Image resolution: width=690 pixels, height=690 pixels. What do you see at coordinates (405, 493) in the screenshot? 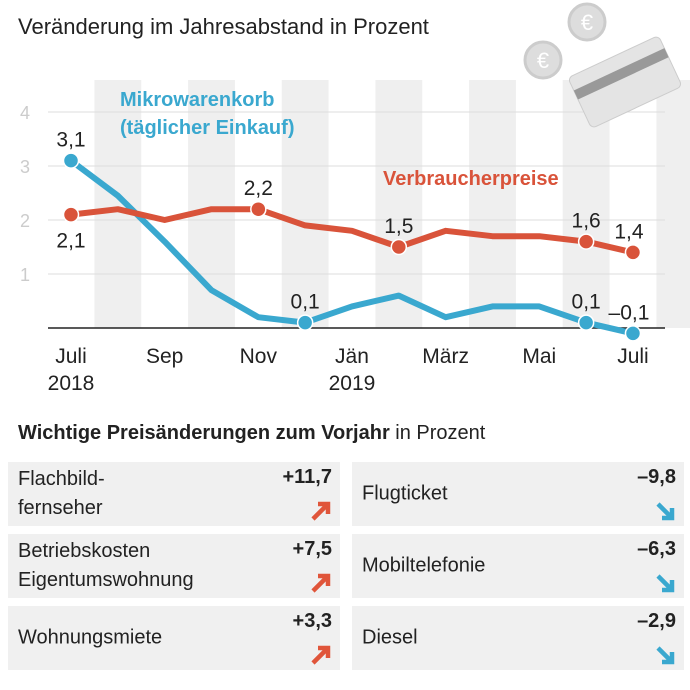
I see `item-label: Flugticket` at bounding box center [405, 493].